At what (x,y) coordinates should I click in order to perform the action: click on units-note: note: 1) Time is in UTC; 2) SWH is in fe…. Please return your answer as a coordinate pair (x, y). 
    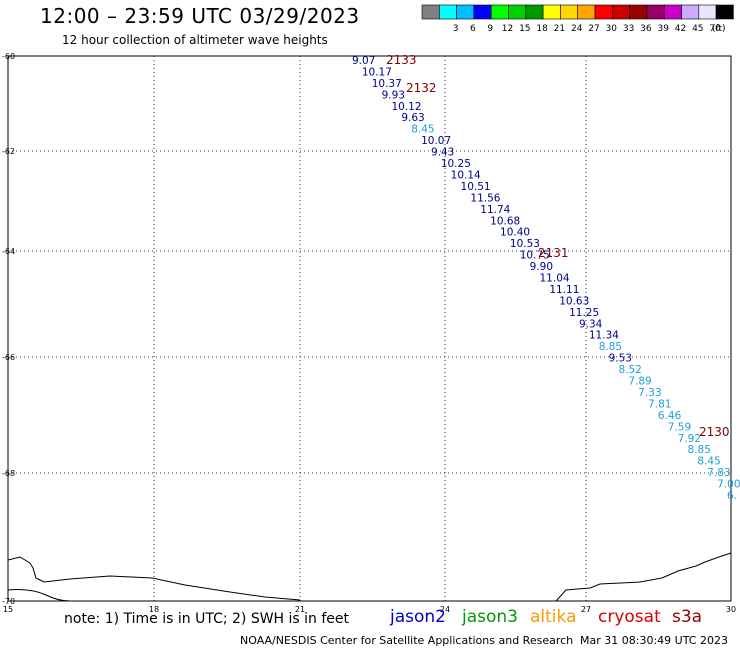
    Looking at the image, I should click on (207, 619).